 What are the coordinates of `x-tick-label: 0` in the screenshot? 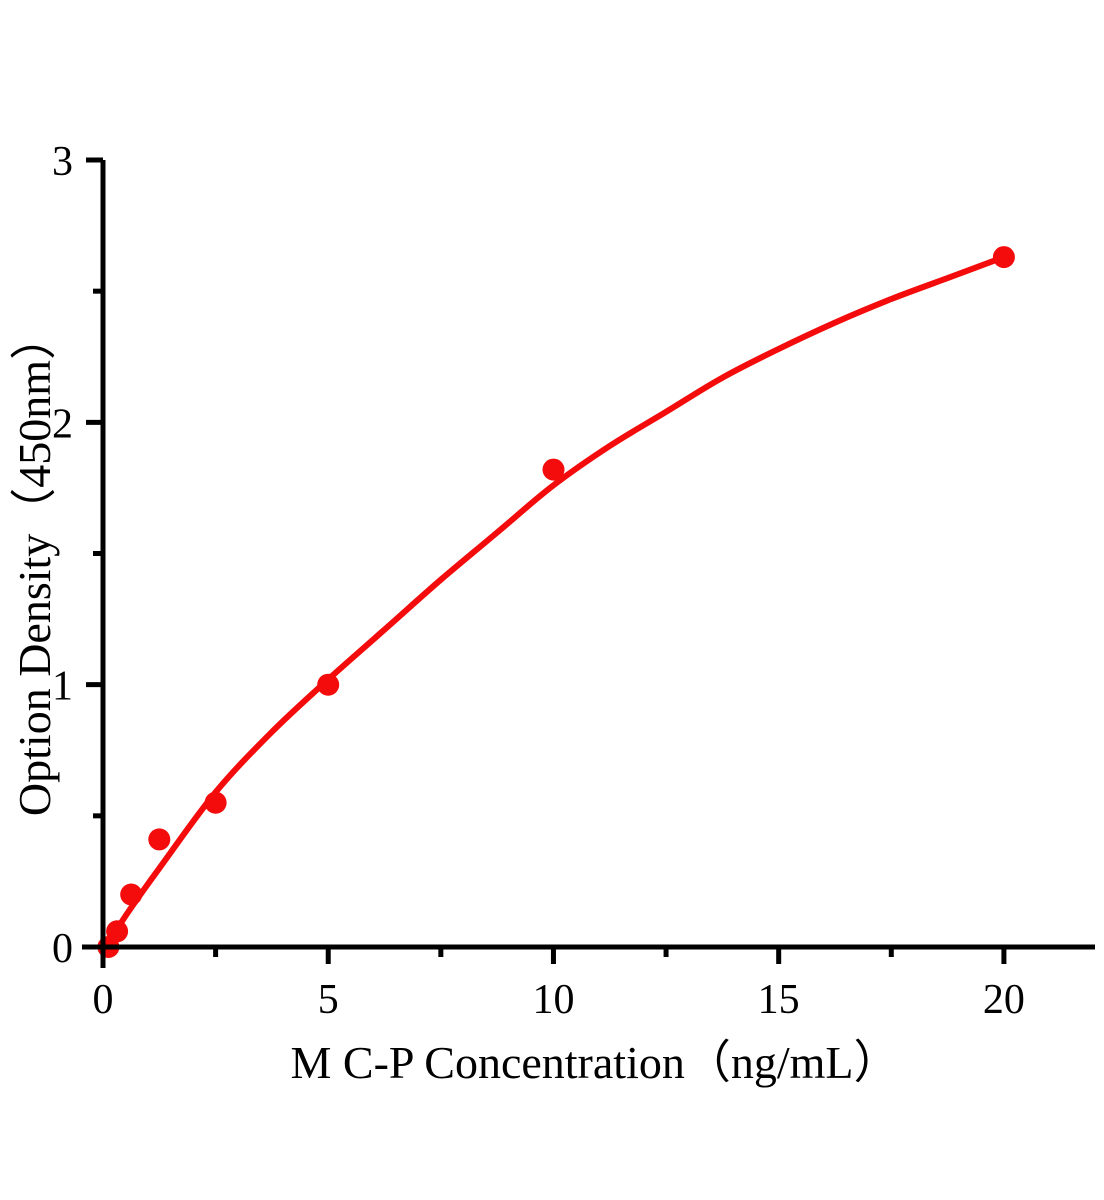 It's located at (103, 1000).